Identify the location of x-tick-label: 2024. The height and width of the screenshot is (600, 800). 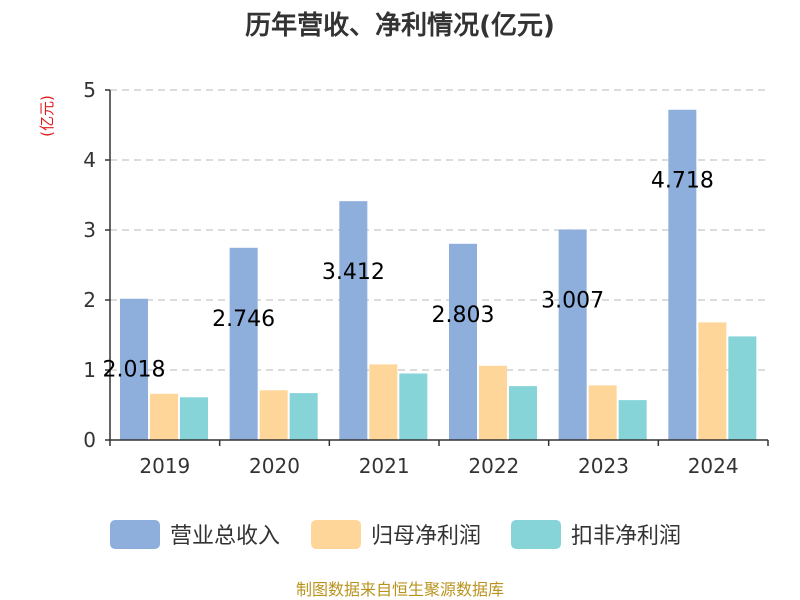
(713, 466).